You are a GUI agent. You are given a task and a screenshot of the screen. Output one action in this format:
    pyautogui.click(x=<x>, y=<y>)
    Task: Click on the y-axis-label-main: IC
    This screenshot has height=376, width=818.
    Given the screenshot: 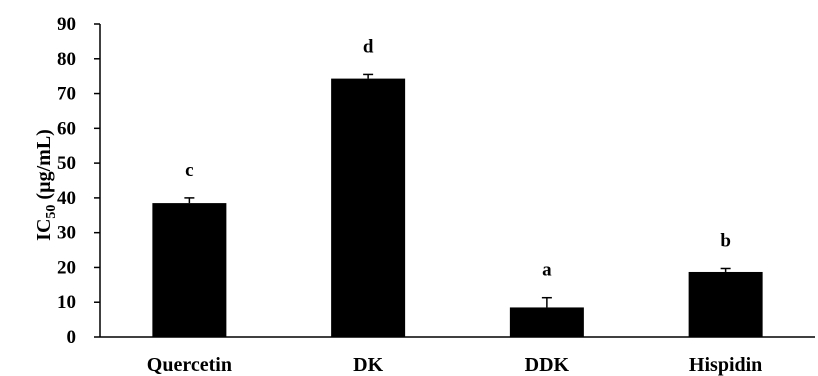 What is the action you would take?
    pyautogui.click(x=44, y=230)
    